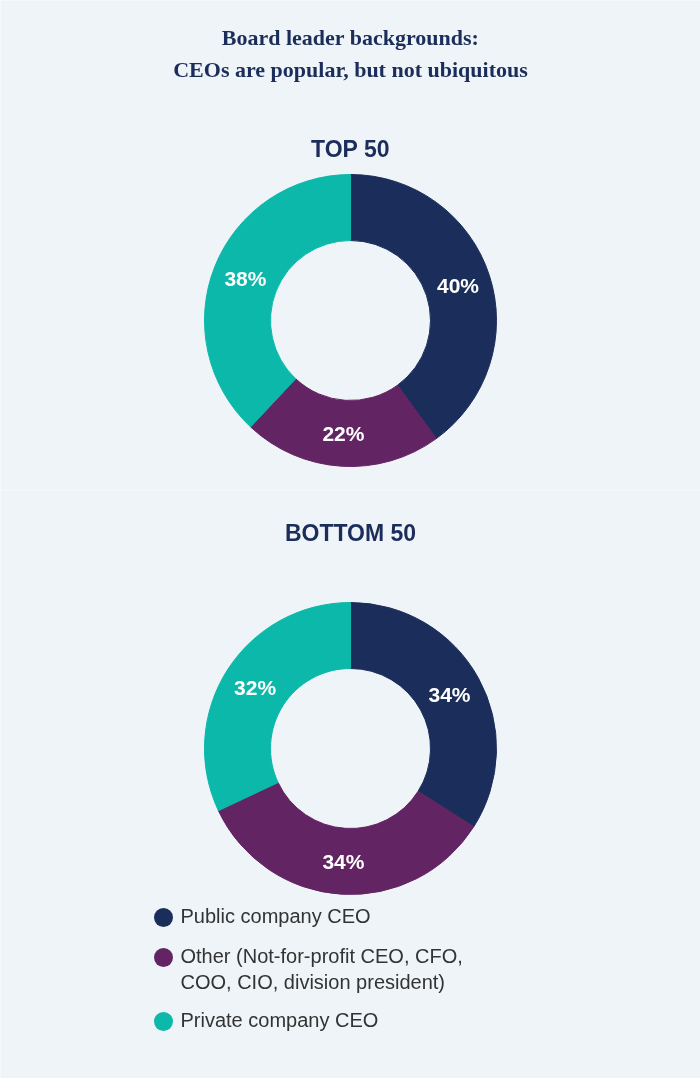  What do you see at coordinates (245, 279) in the screenshot?
I see `data-label: 38%` at bounding box center [245, 279].